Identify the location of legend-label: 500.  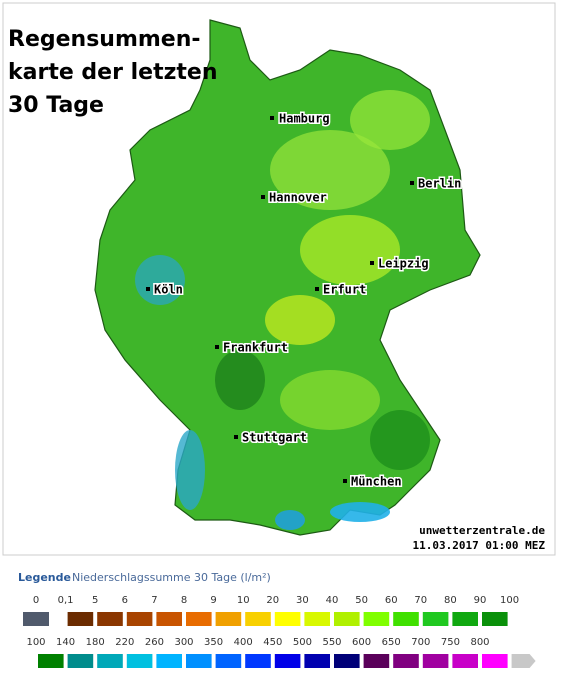
(302, 642).